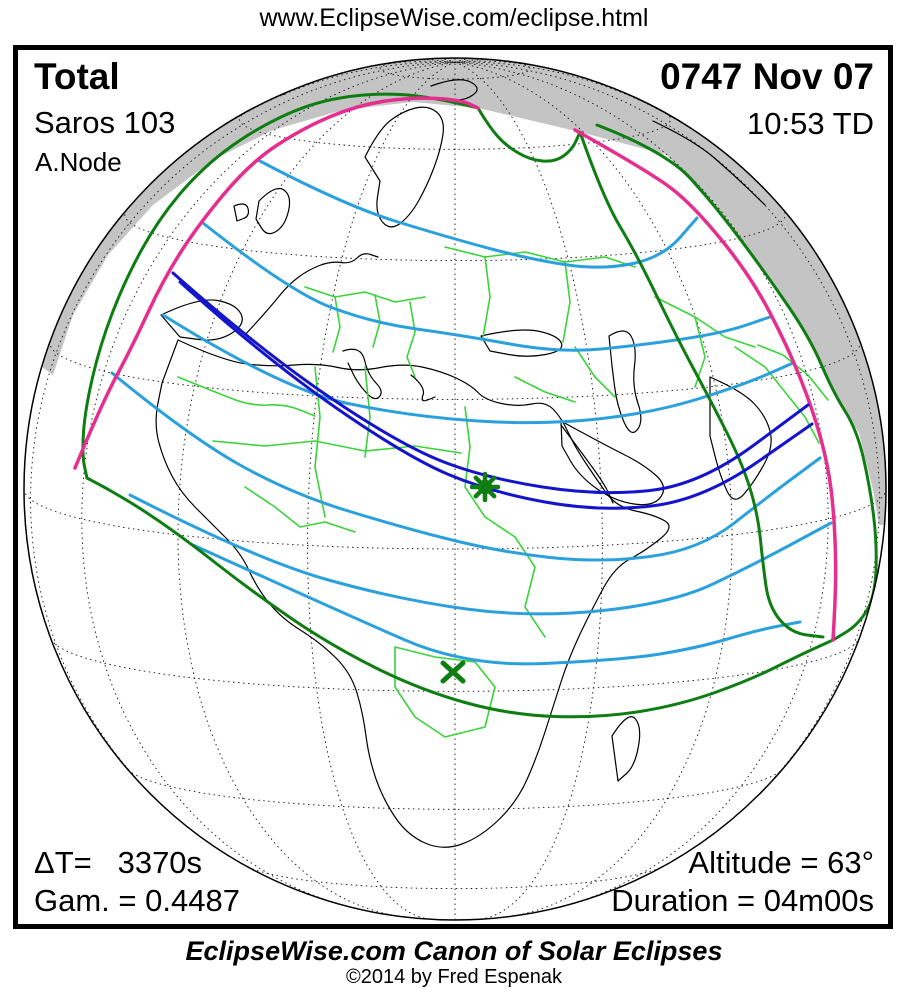 Image resolution: width=908 pixels, height=1004 pixels. What do you see at coordinates (810, 123) in the screenshot?
I see `eclipse-time-label: 10:53 TD` at bounding box center [810, 123].